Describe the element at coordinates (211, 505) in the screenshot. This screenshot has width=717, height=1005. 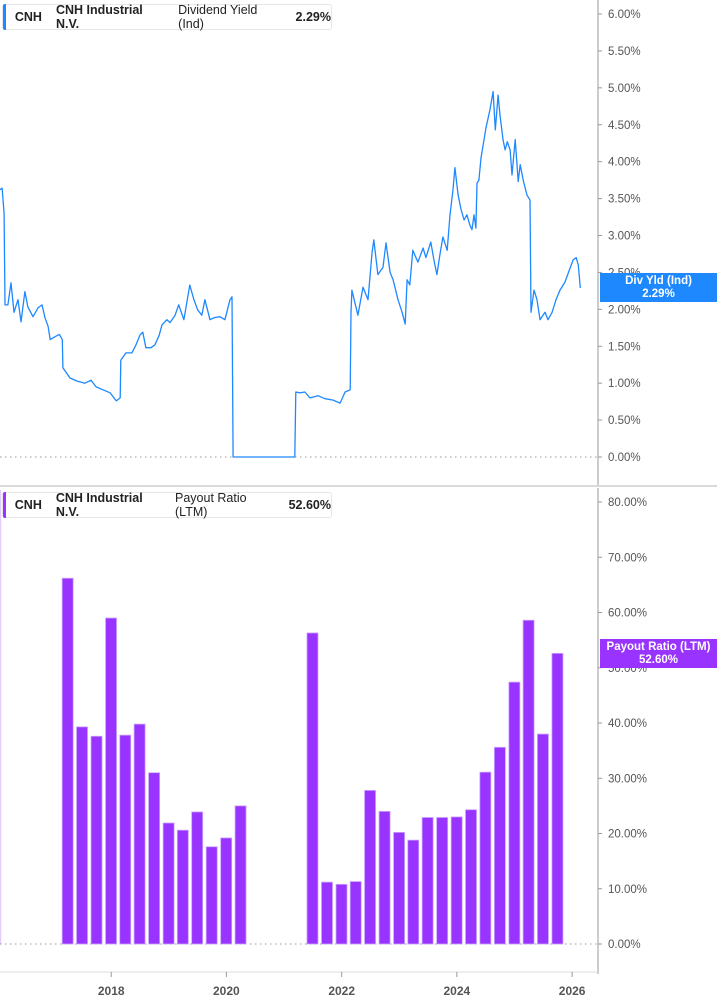
I see `legend-metric: Payout Ratio (LTM)` at that location.